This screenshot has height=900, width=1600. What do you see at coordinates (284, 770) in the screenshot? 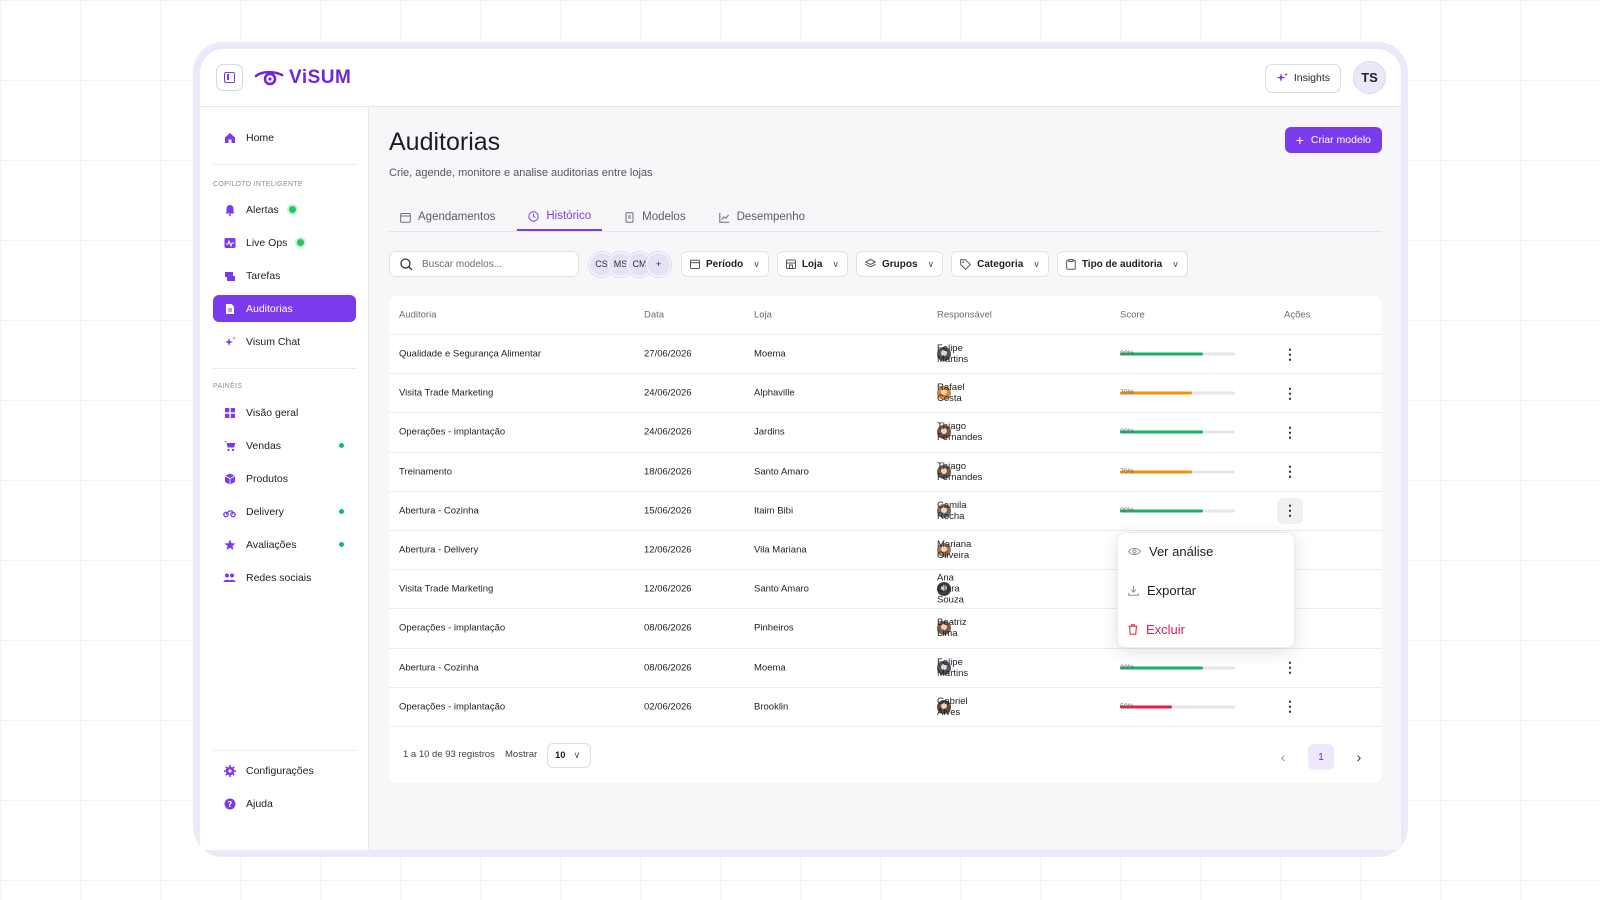
I see `sidebar-item-configuracoes: Configurações` at bounding box center [284, 770].